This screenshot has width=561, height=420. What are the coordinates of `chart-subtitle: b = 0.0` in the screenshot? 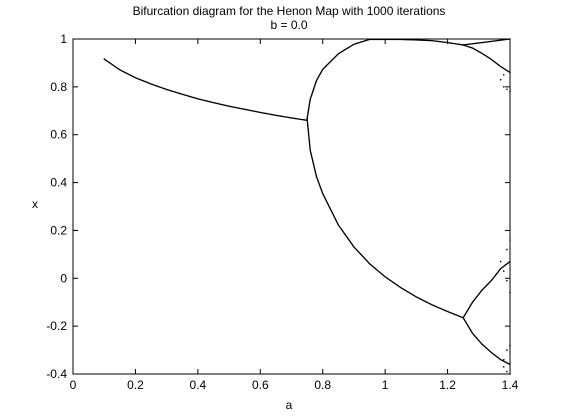 It's located at (288, 25).